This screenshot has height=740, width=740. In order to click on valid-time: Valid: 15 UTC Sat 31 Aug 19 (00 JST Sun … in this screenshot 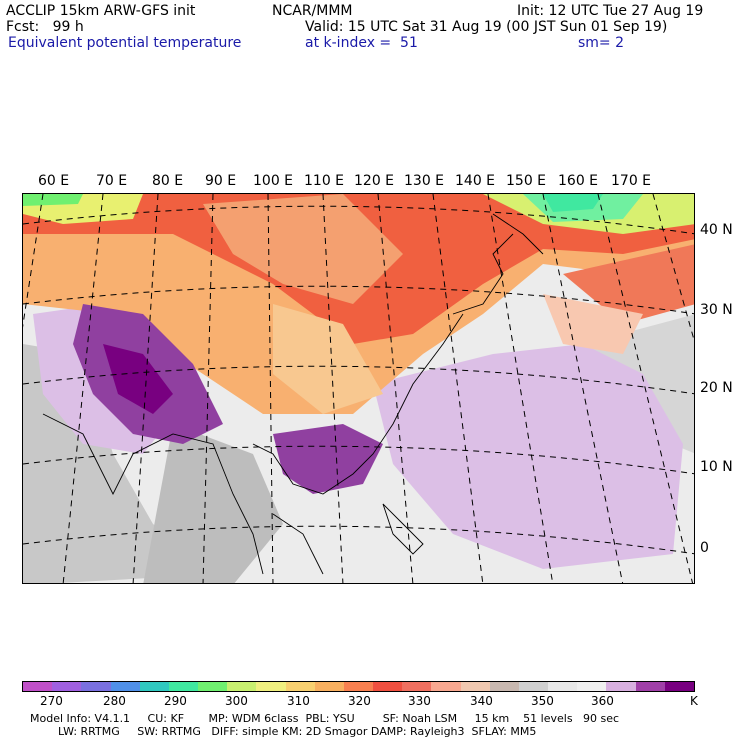, I will do `click(486, 27)`.